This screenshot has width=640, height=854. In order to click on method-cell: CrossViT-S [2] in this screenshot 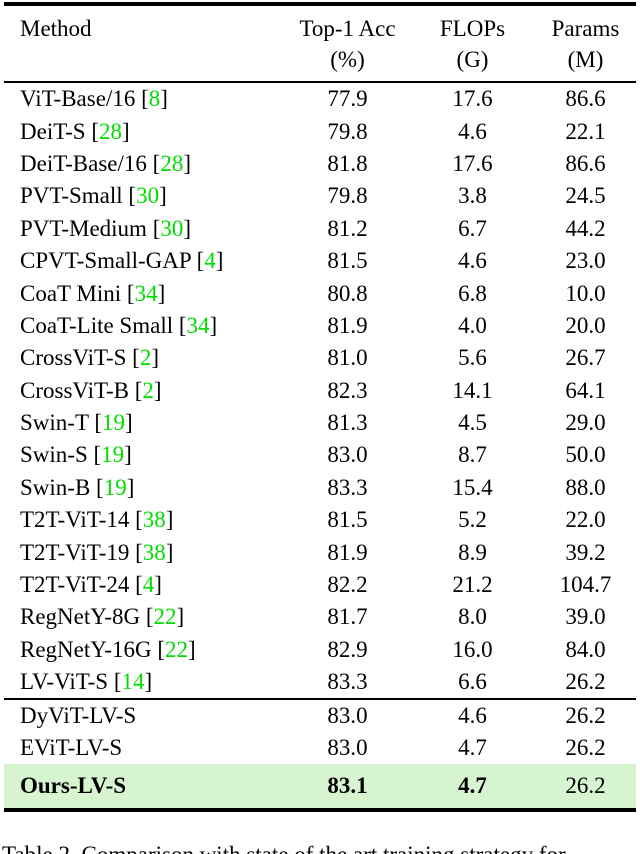, I will do `click(90, 358)`.